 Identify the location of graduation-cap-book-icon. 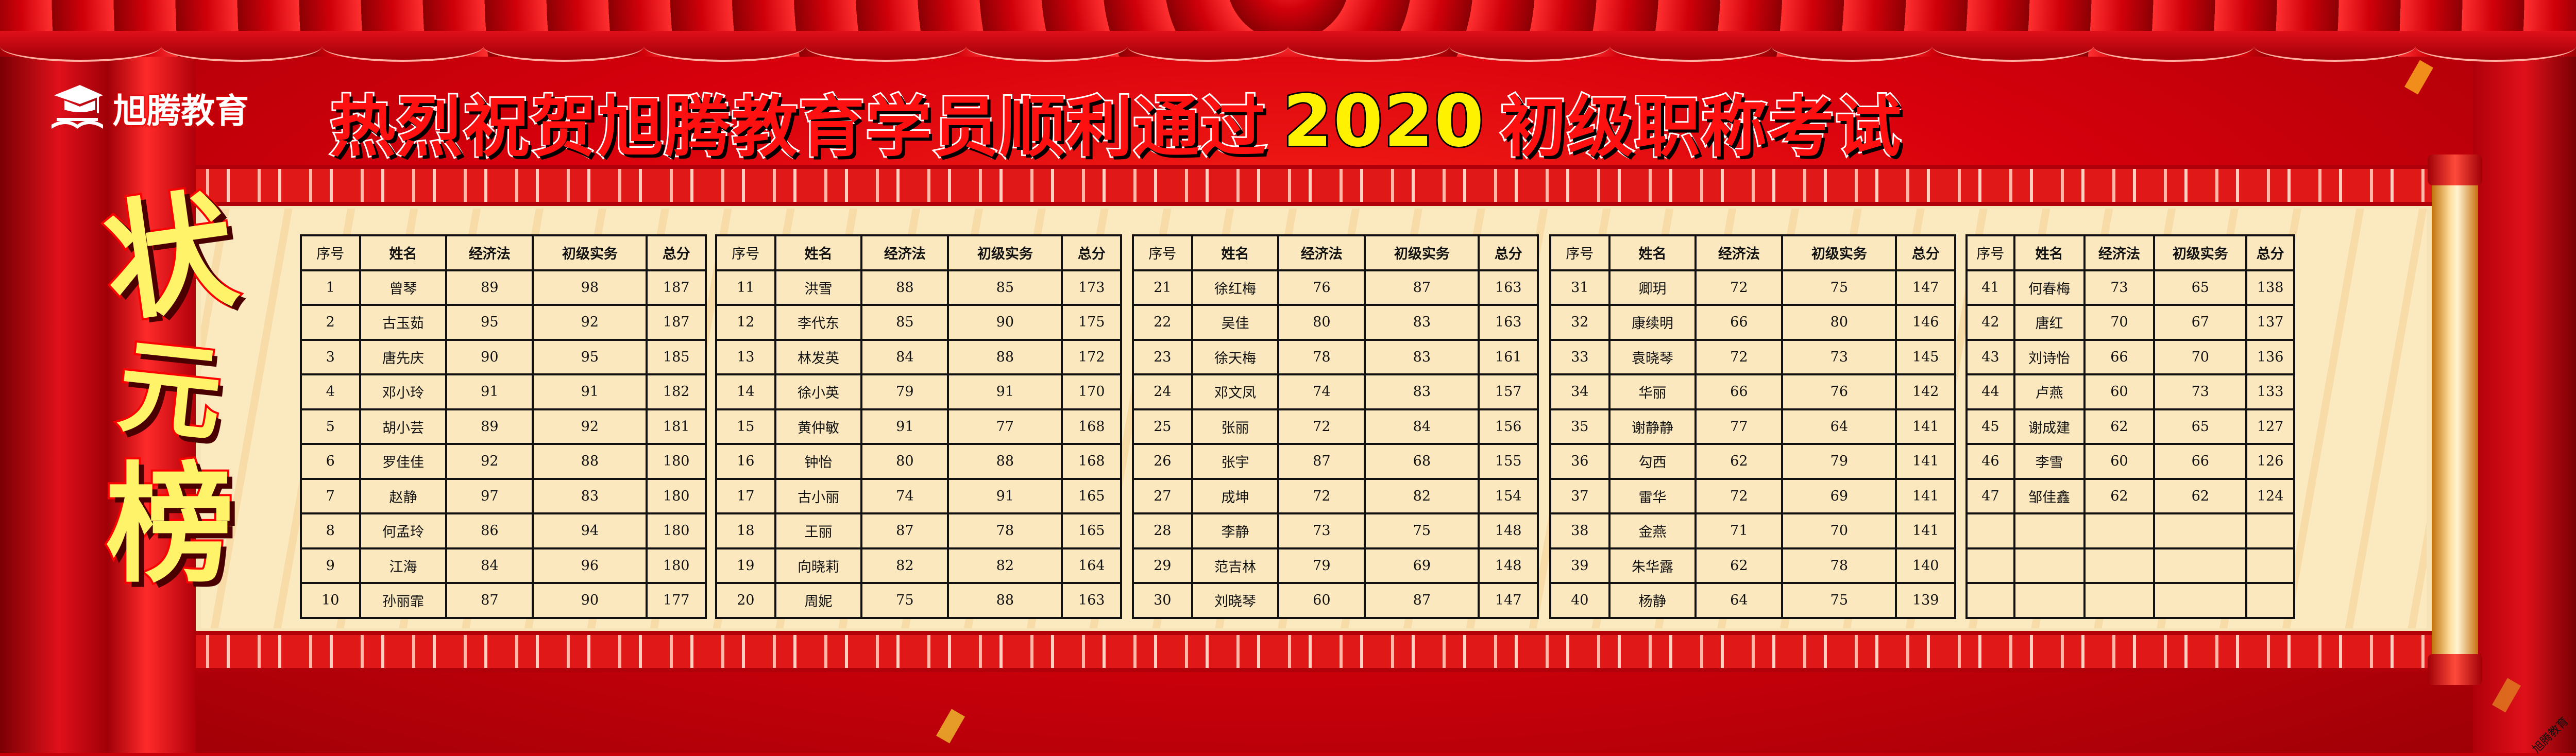
(77, 108).